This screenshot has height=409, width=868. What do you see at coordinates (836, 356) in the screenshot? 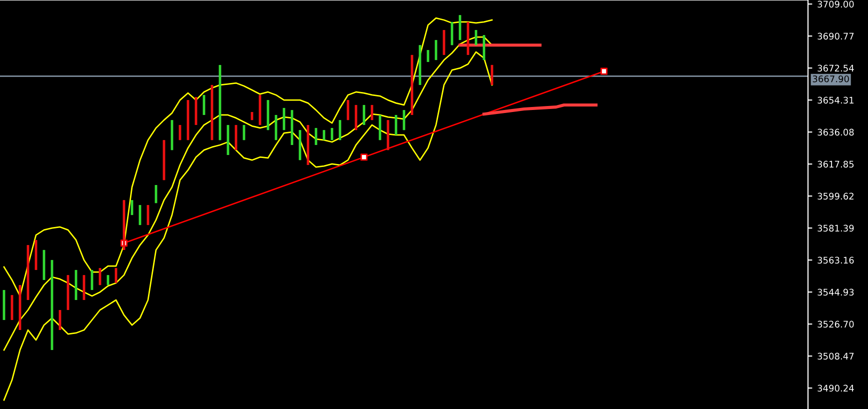
I see `y-tick-label: 3508.47` at bounding box center [836, 356].